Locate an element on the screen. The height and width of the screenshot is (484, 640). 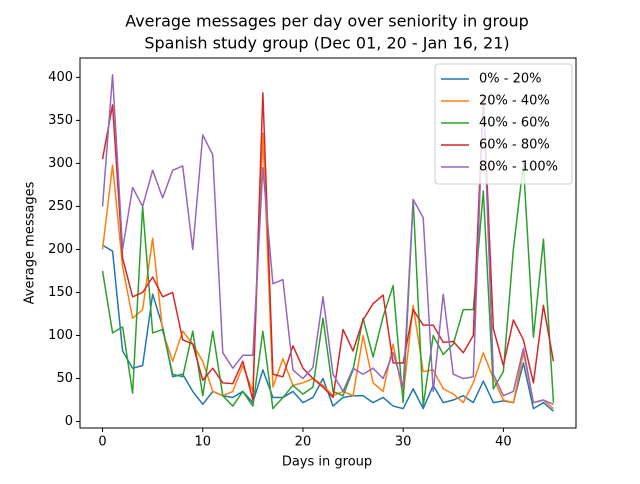
y-tick-label: 400 is located at coordinates (60, 77).